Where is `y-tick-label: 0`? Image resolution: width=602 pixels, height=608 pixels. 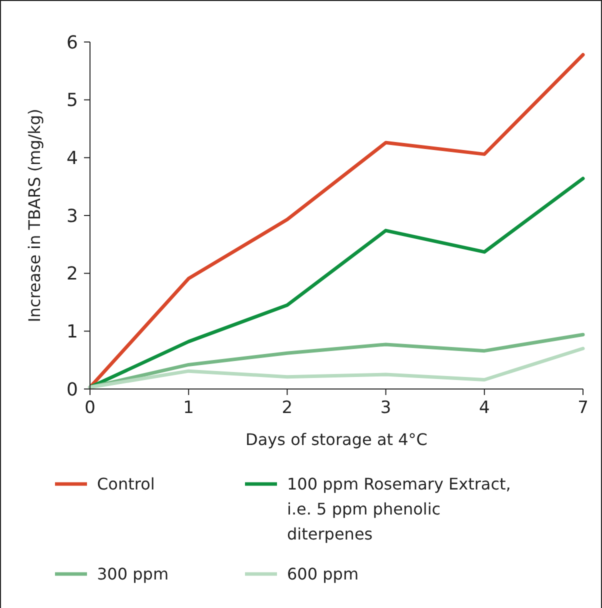
y-tick-label: 0 is located at coordinates (72, 389).